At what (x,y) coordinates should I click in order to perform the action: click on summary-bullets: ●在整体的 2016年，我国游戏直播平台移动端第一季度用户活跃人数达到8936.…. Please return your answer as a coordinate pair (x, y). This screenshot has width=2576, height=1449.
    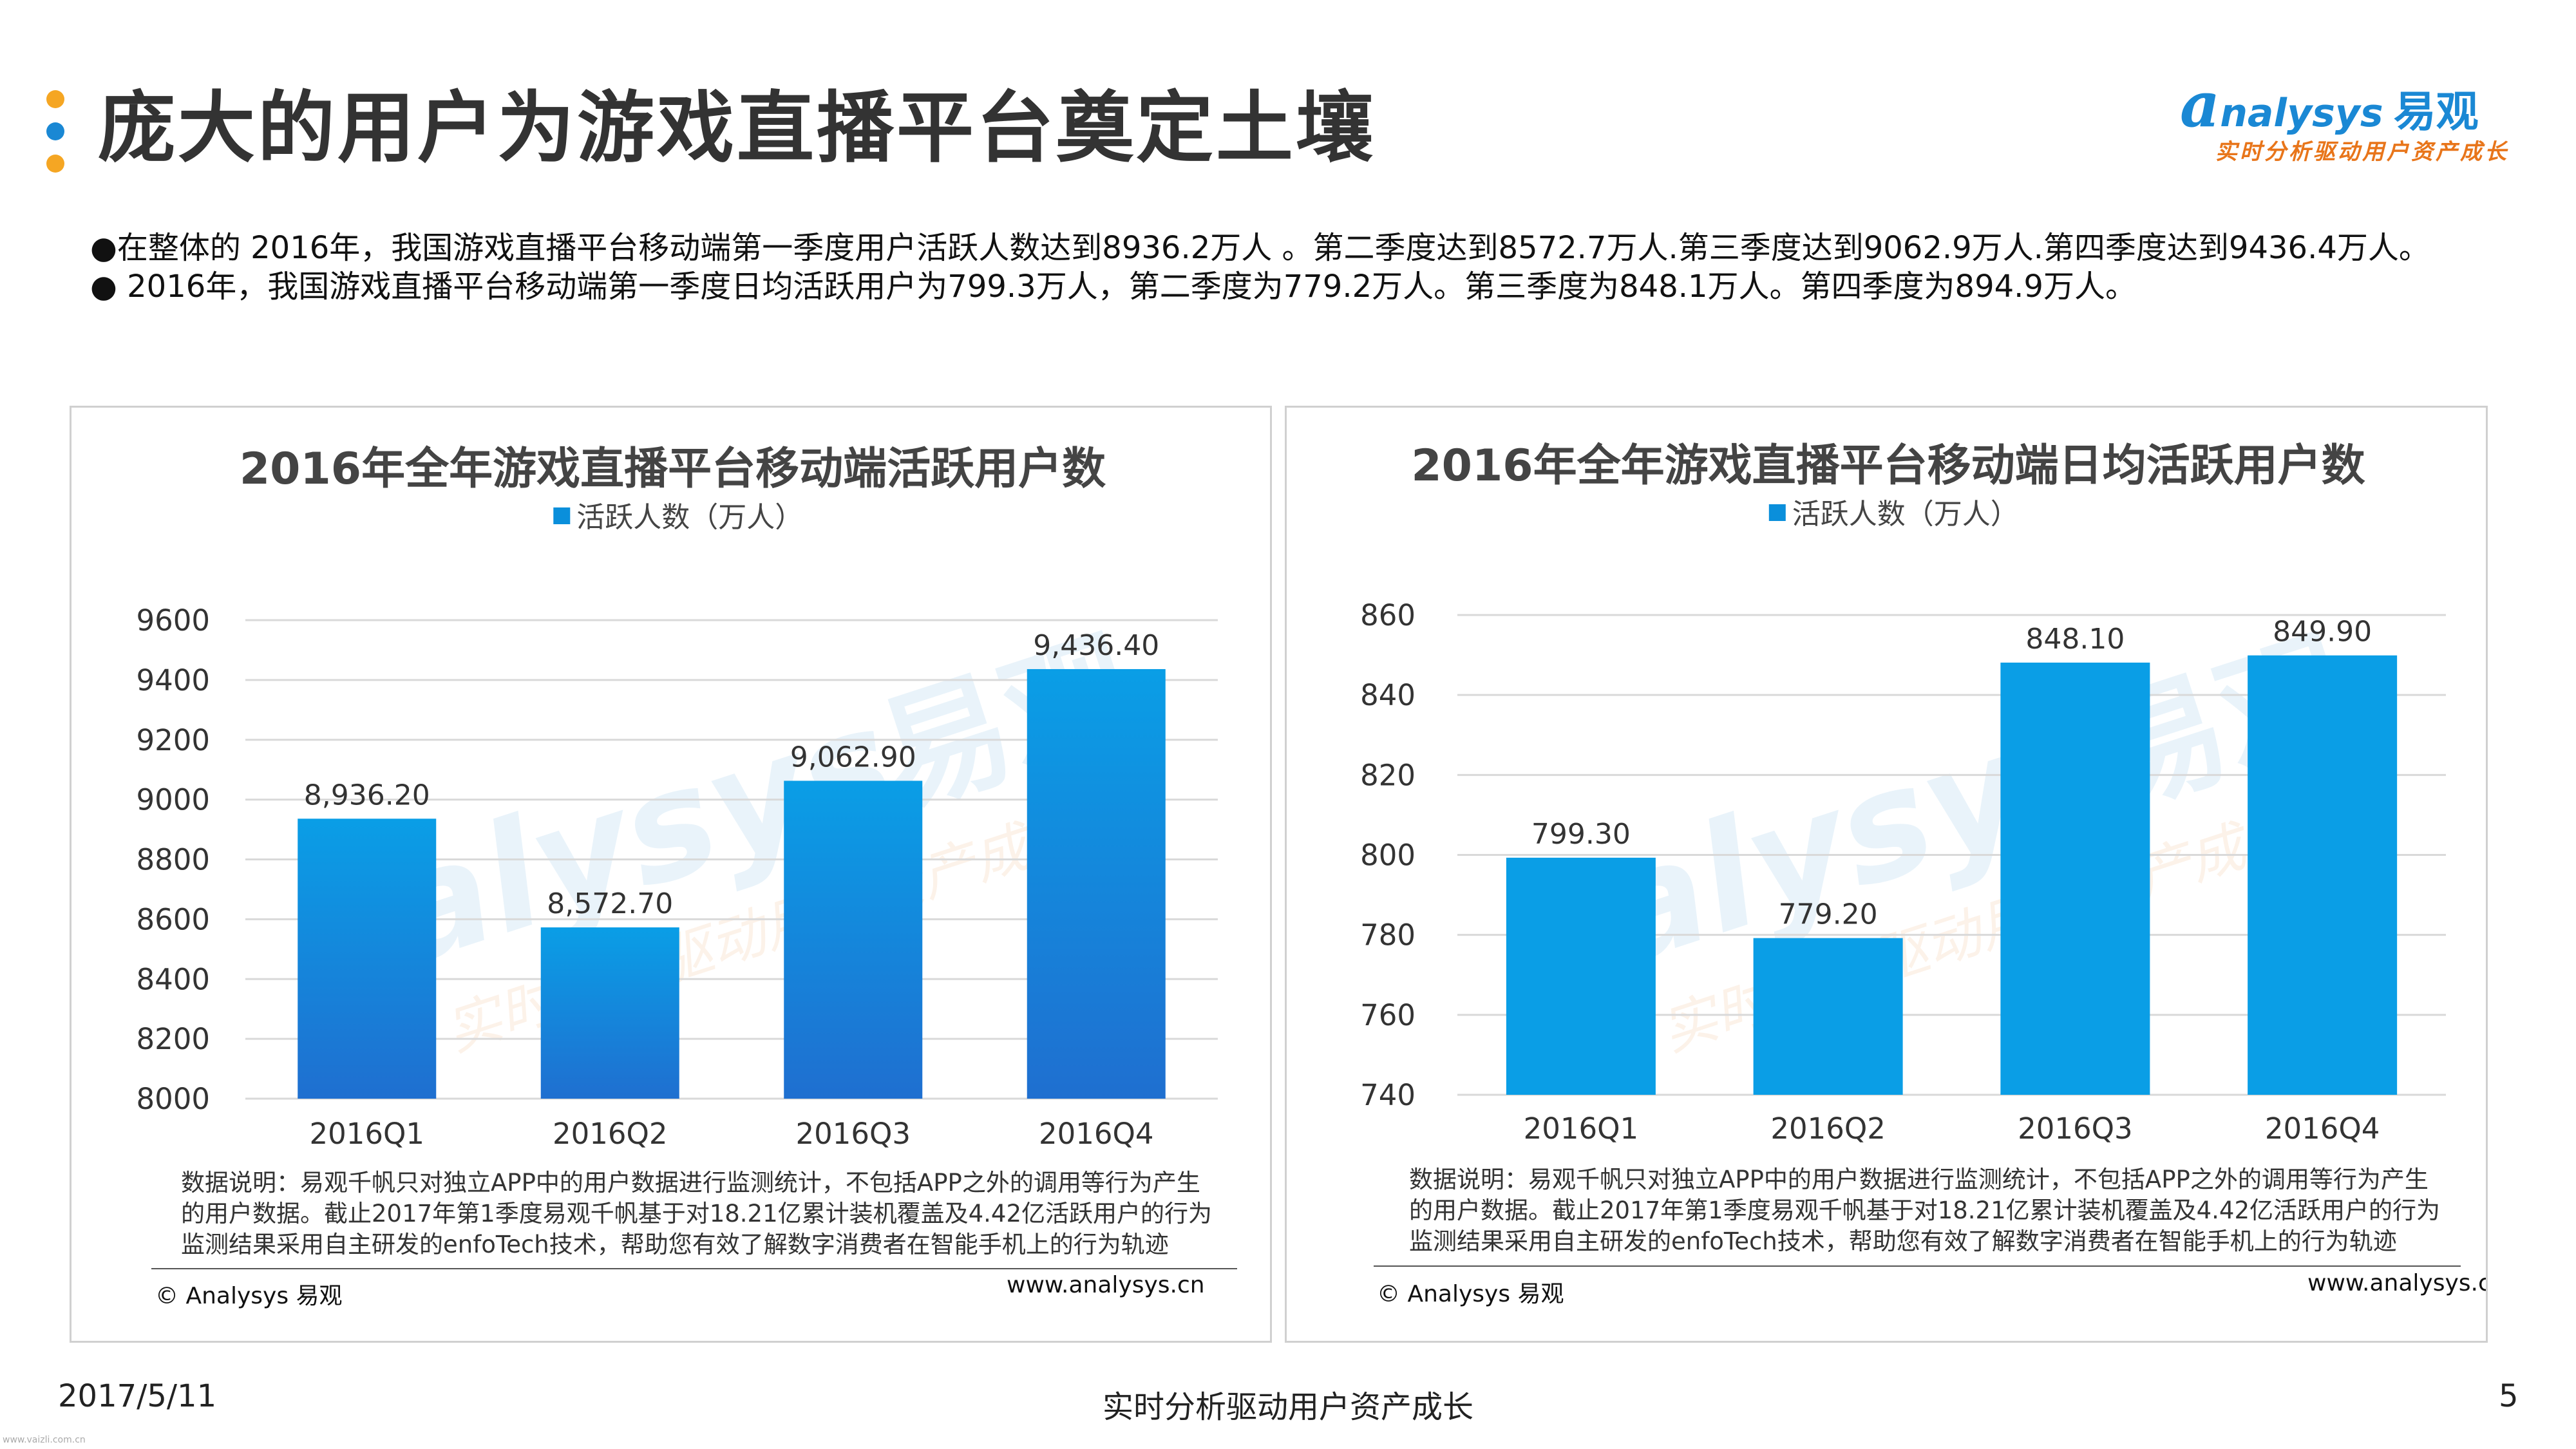
    Looking at the image, I should click on (1262, 267).